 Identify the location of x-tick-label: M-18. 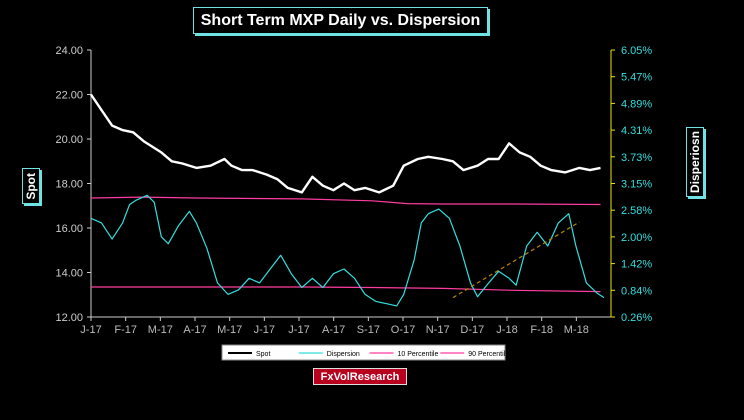
(576, 330).